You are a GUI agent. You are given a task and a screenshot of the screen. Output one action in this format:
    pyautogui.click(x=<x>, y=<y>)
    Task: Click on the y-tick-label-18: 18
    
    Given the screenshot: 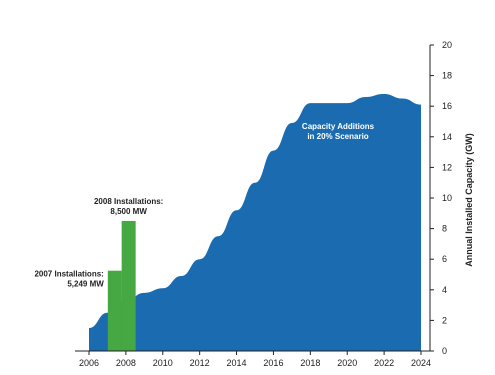 What is the action you would take?
    pyautogui.click(x=447, y=76)
    